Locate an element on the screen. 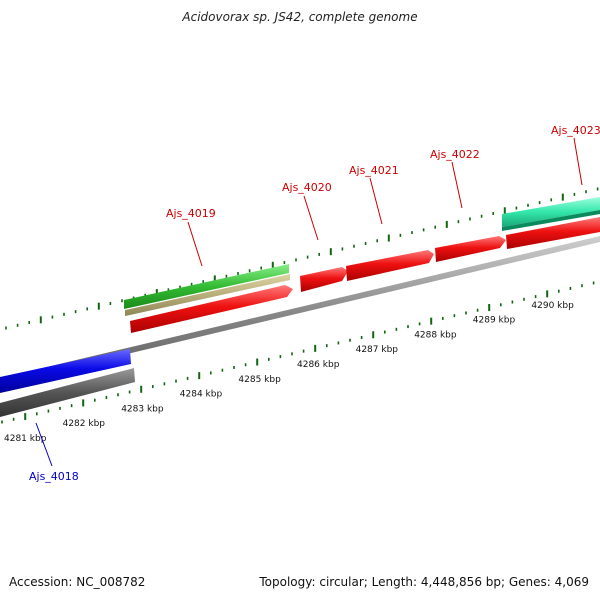 The width and height of the screenshot is (600, 600). kbp-label: 4290 kbp is located at coordinates (552, 306).